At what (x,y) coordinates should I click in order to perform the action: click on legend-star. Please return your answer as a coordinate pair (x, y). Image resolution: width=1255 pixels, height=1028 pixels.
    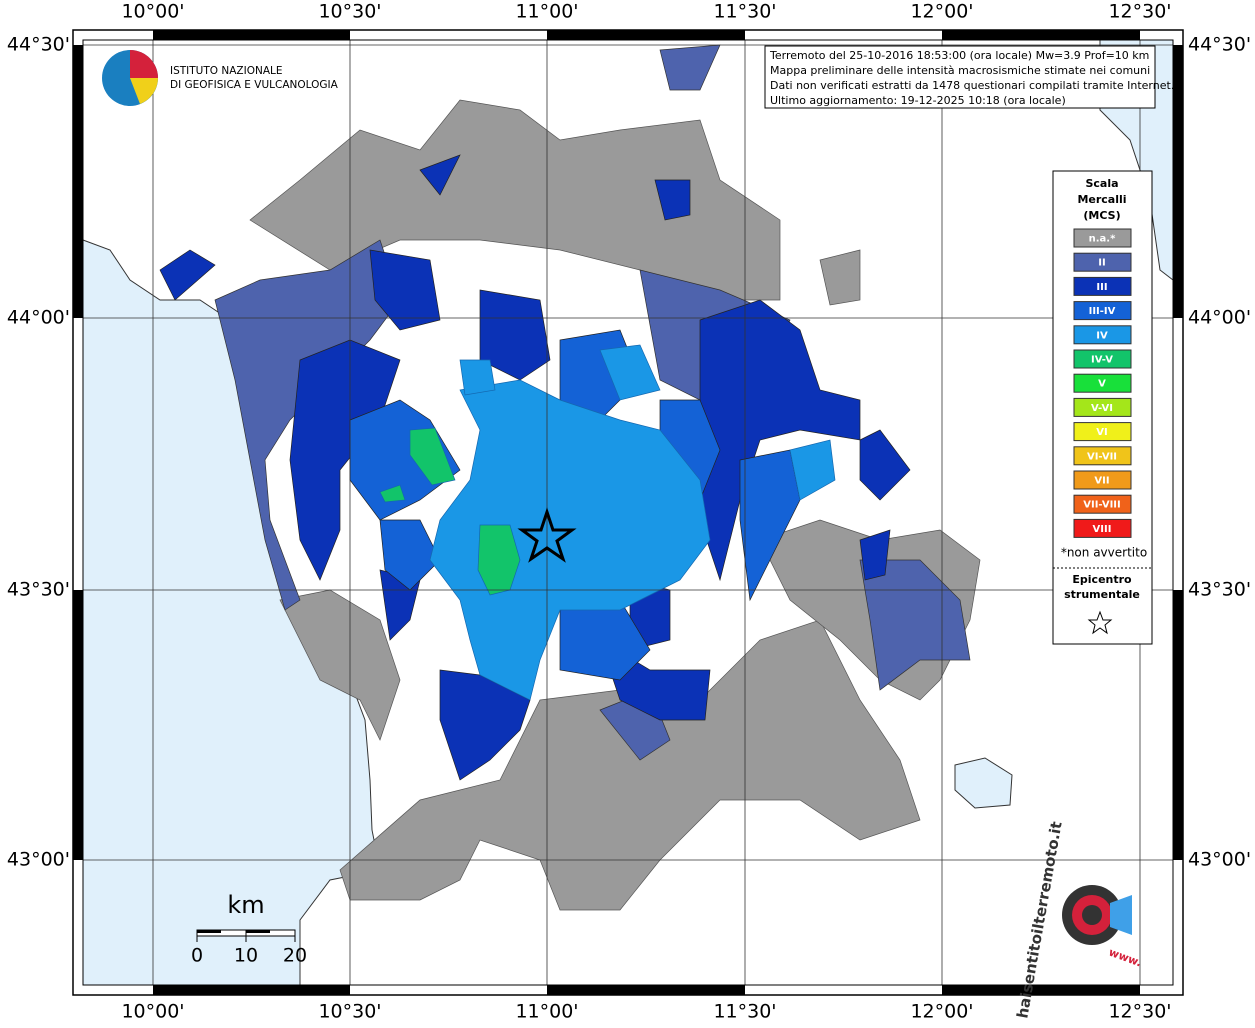
    Looking at the image, I should click on (1100, 622).